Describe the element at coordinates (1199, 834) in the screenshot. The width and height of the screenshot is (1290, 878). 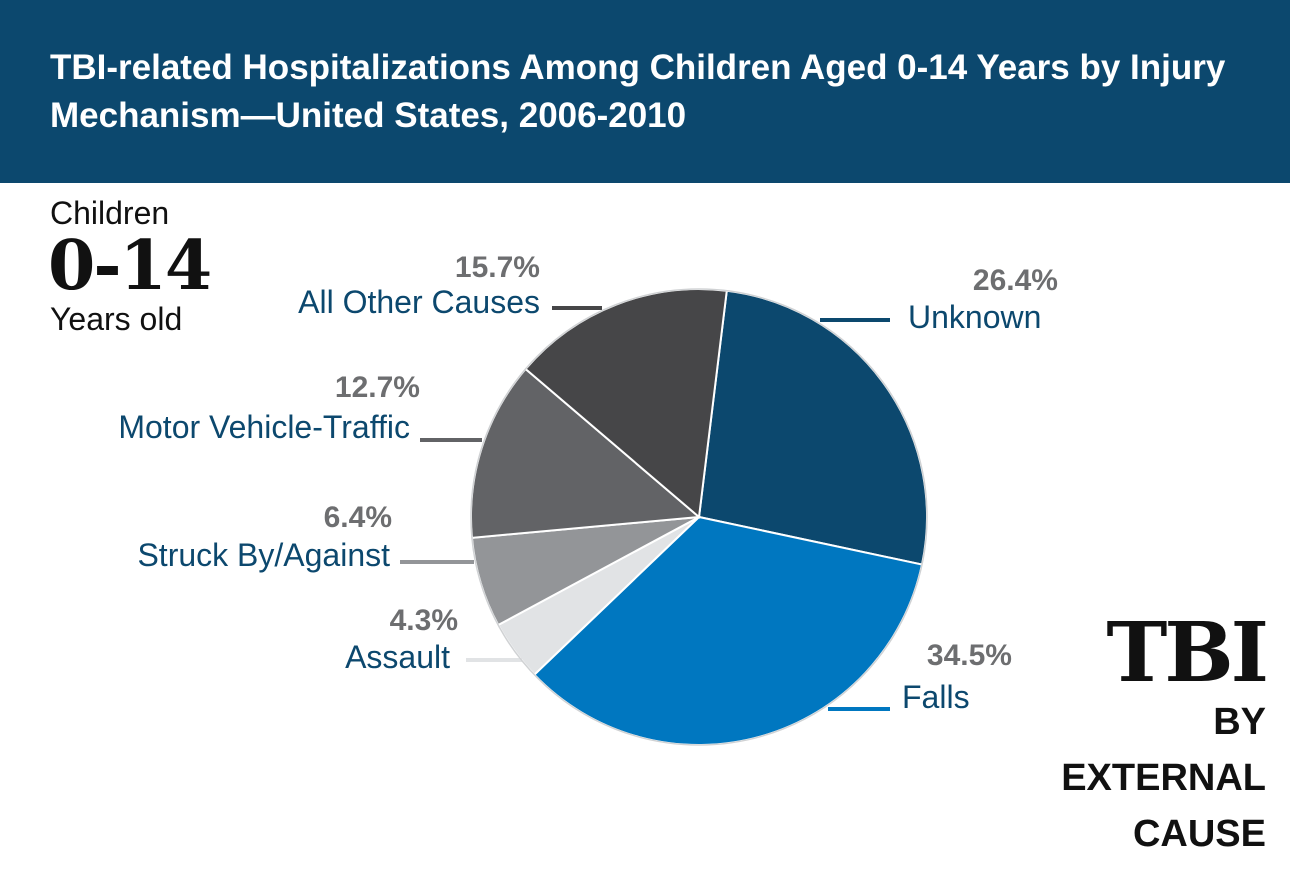
I see `badge-cause: CAUSE` at that location.